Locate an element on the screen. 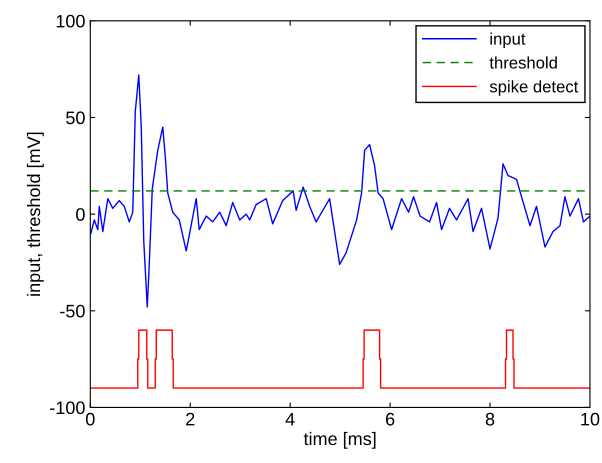  x-axis-title: time [ms] is located at coordinates (340, 440).